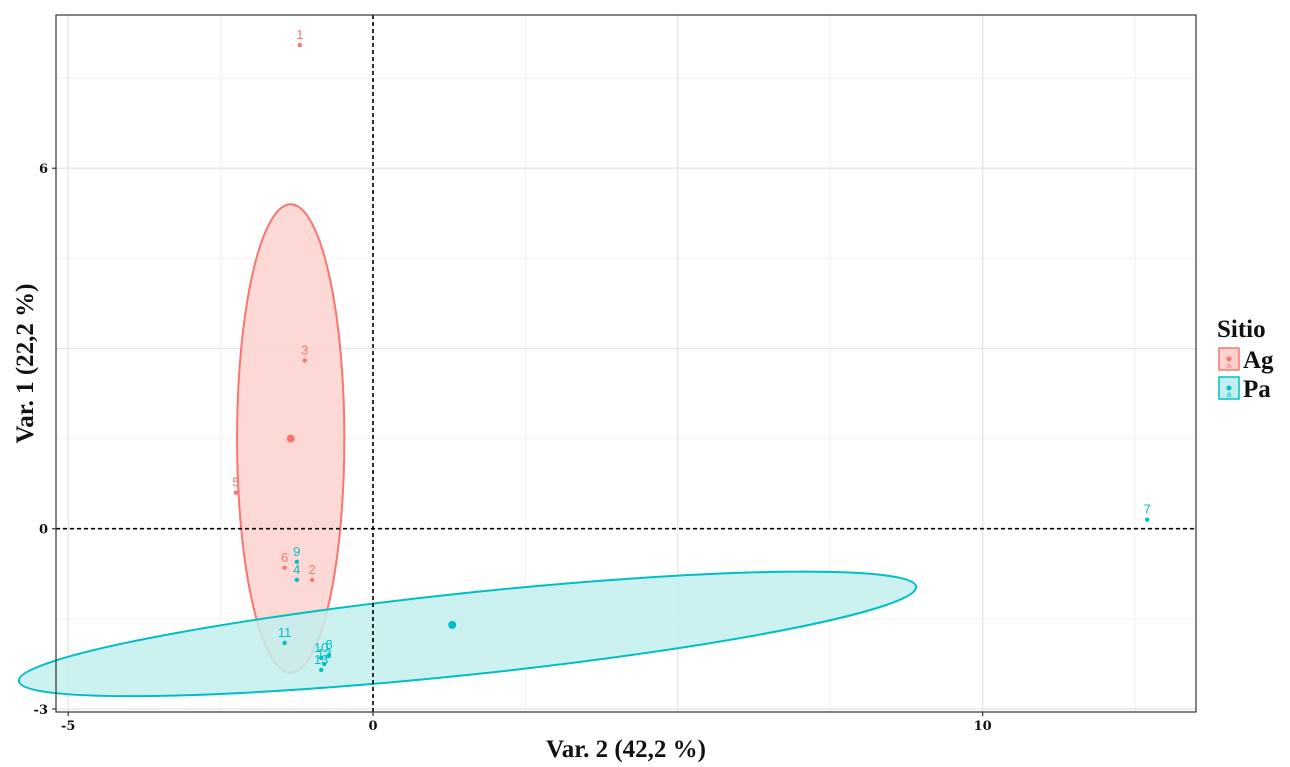 The width and height of the screenshot is (1290, 767). I want to click on legend-title: Sitio, so click(1241, 329).